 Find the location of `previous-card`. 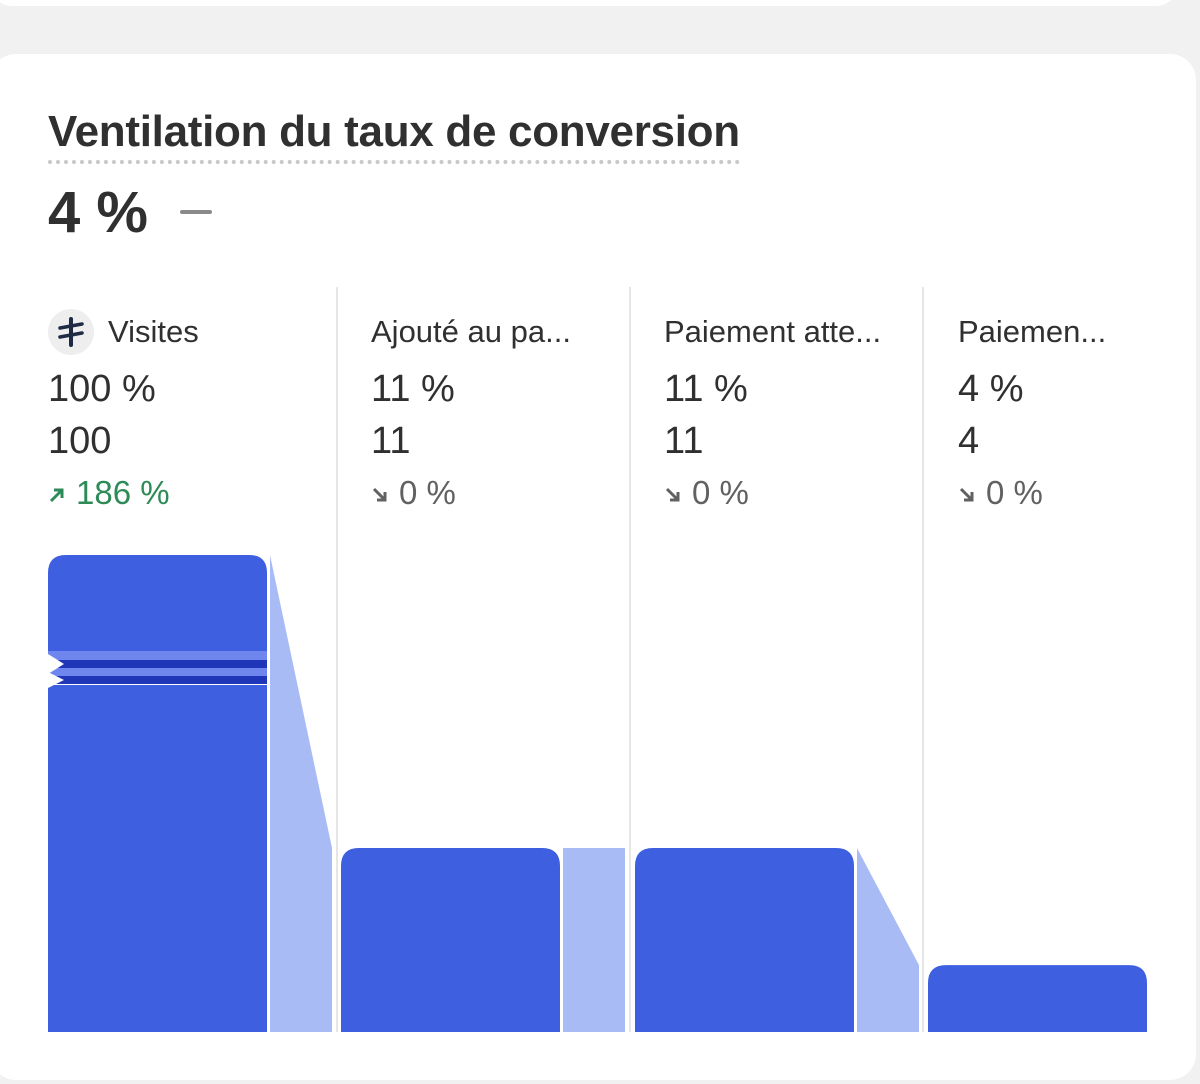

previous-card is located at coordinates (589, 3).